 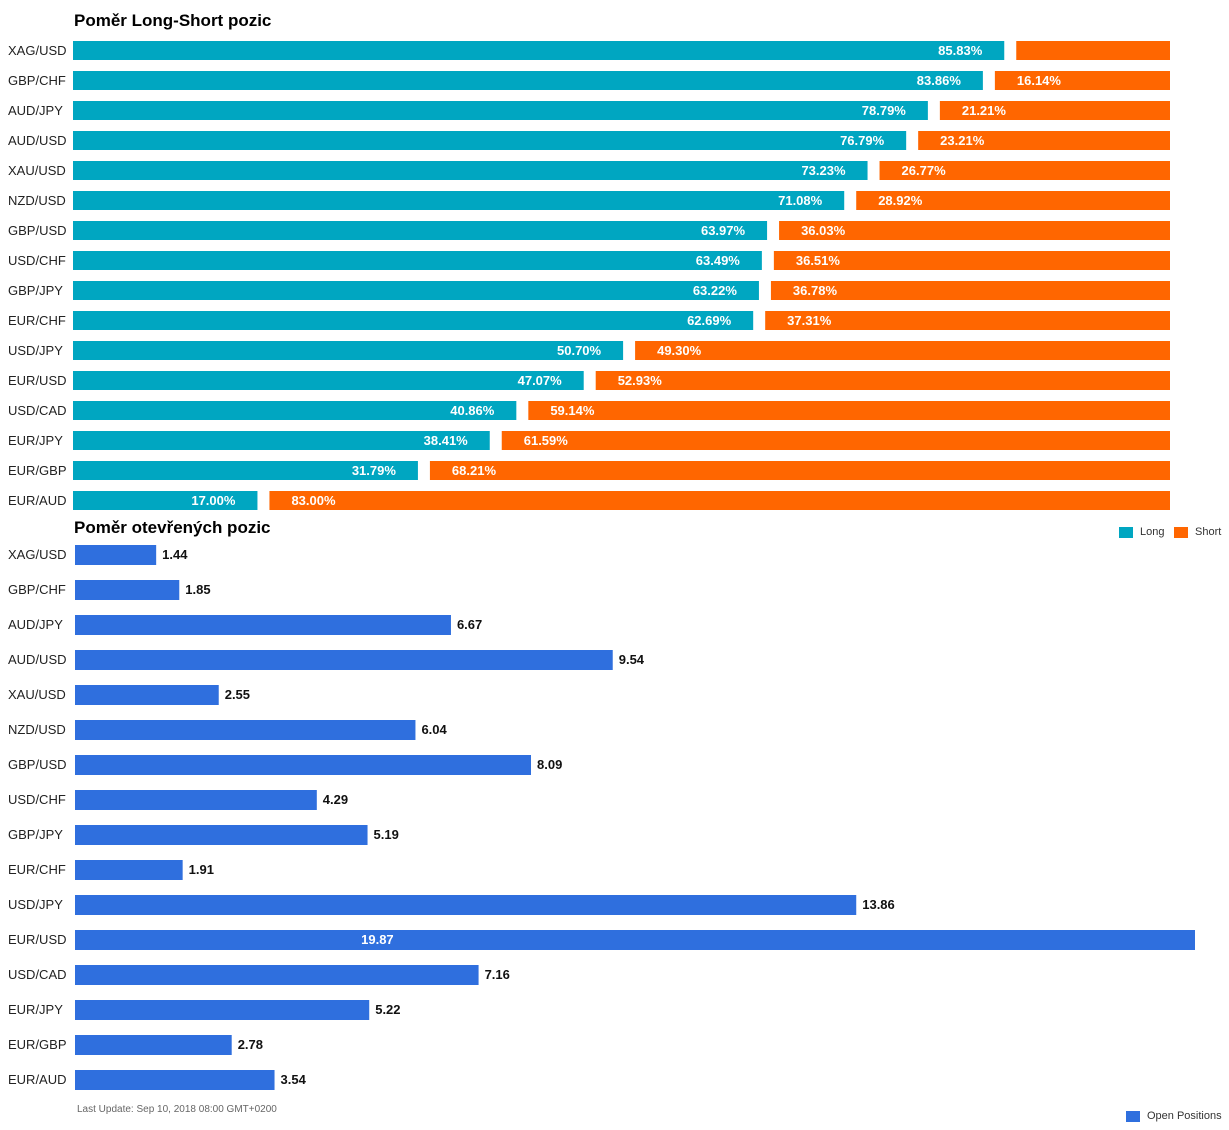 I want to click on ls-category-label: USD/JPY, so click(x=35, y=350).